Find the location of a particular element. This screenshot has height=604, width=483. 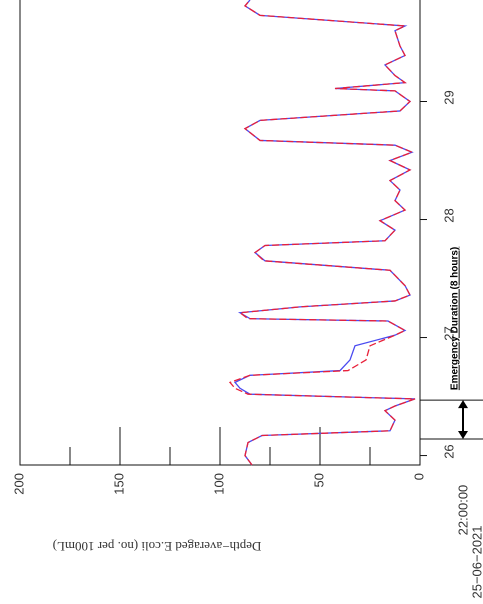

x-tick-label: 26 is located at coordinates (448, 451).